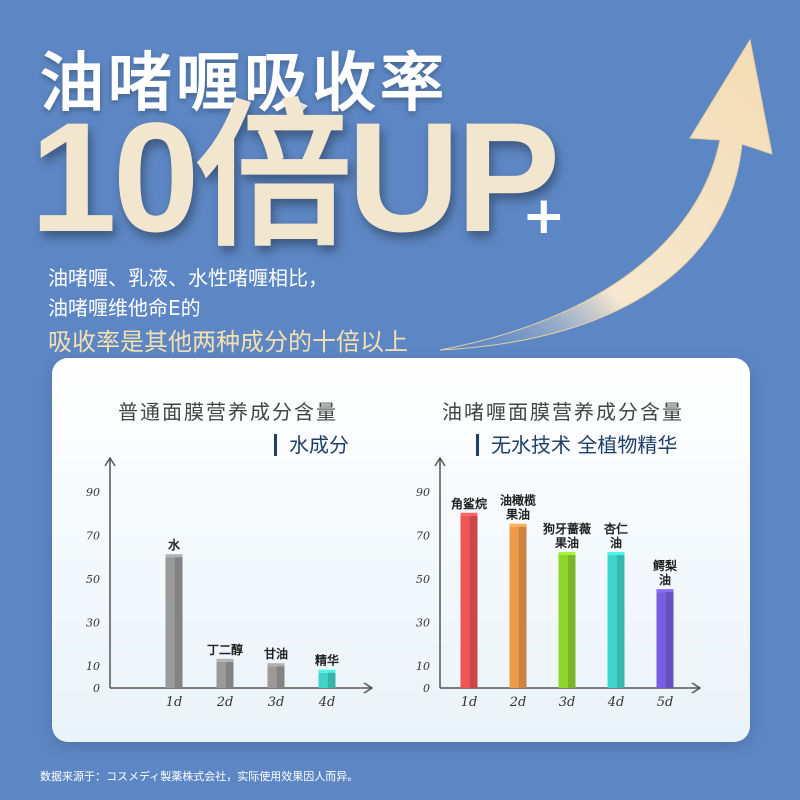  Describe the element at coordinates (615, 528) in the screenshot. I see `chart-2-bar-label: 杏仁` at that location.